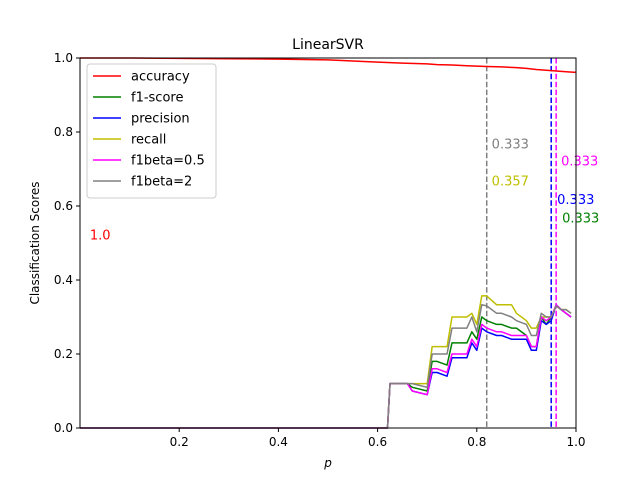 This screenshot has height=480, width=640. What do you see at coordinates (327, 463) in the screenshot?
I see `x-axis-label: p` at bounding box center [327, 463].